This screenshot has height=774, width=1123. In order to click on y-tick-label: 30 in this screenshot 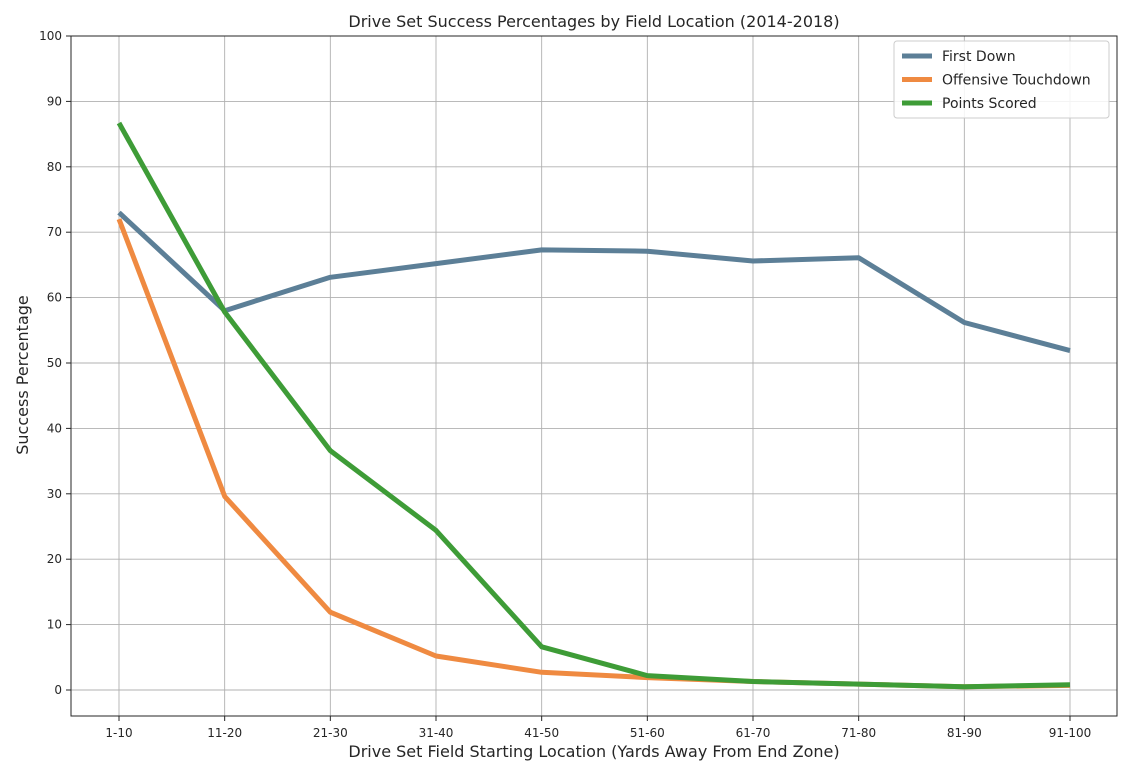, I will do `click(54, 494)`.